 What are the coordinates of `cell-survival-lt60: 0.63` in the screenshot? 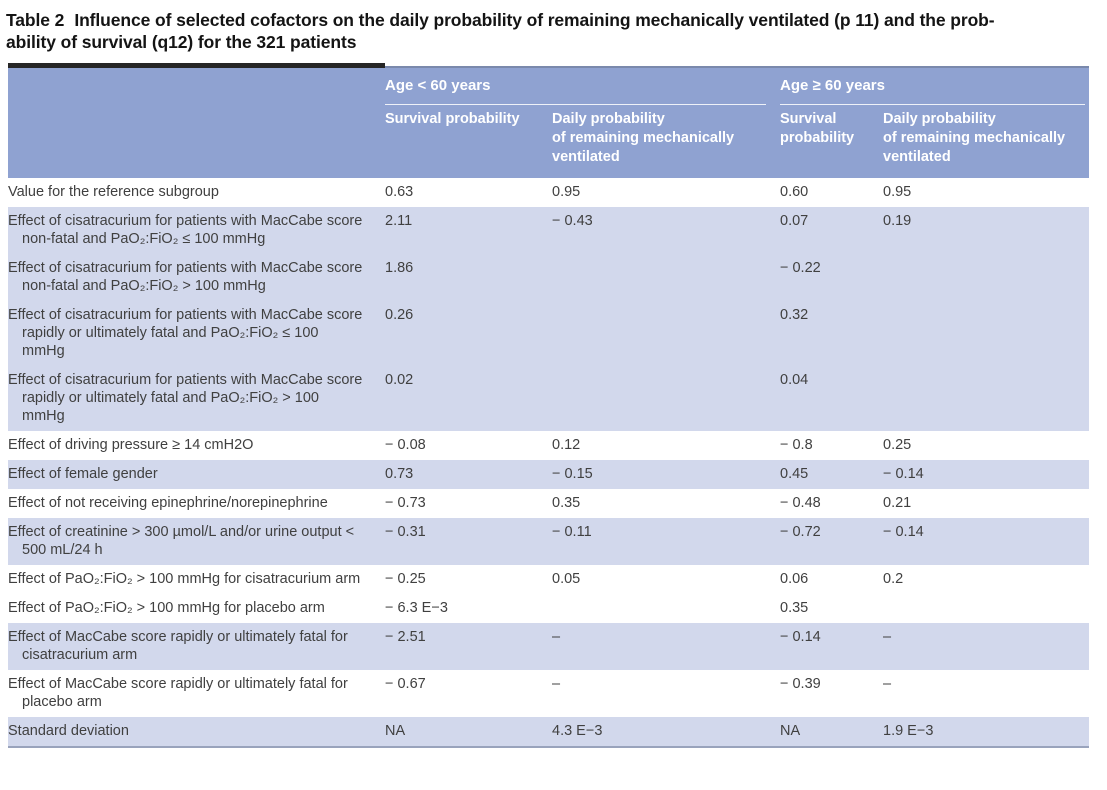 It's located at (399, 192).